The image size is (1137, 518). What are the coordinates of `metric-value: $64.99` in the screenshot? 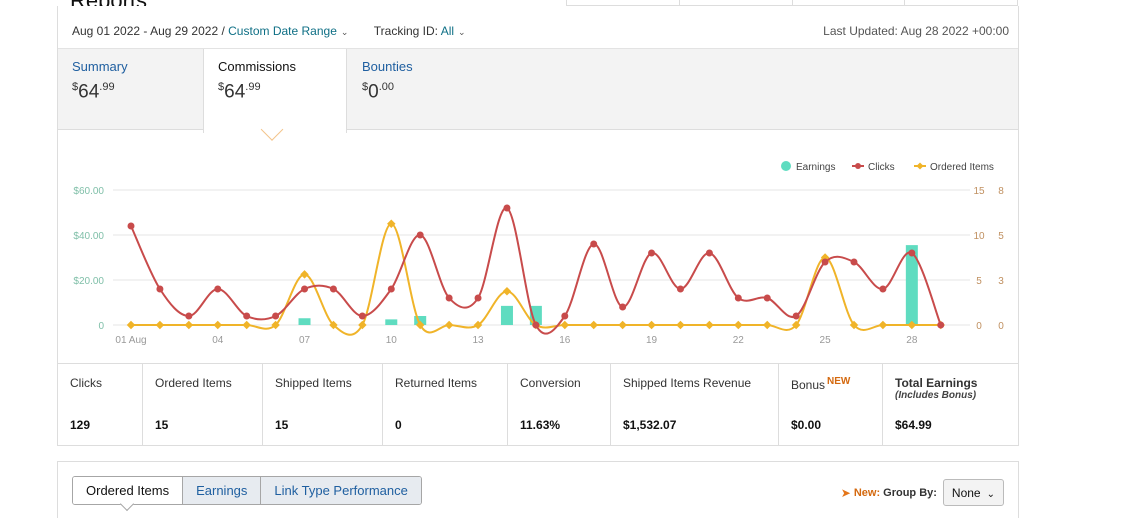 It's located at (913, 425).